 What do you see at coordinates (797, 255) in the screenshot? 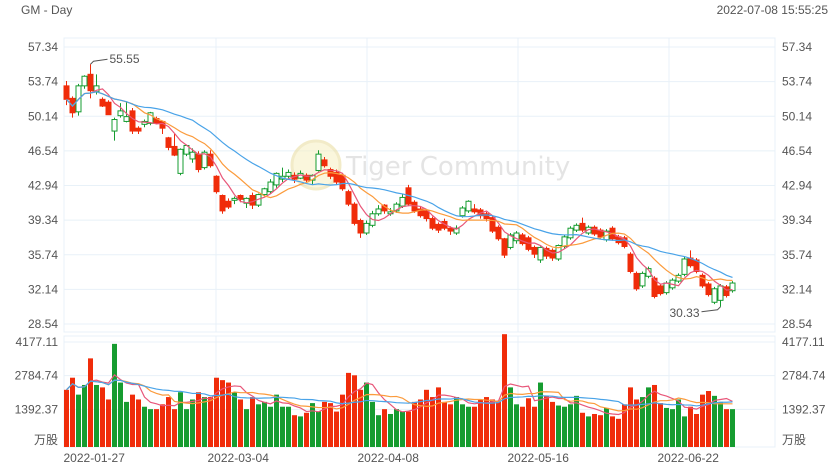
I see `price-tick-right: 35.74` at bounding box center [797, 255].